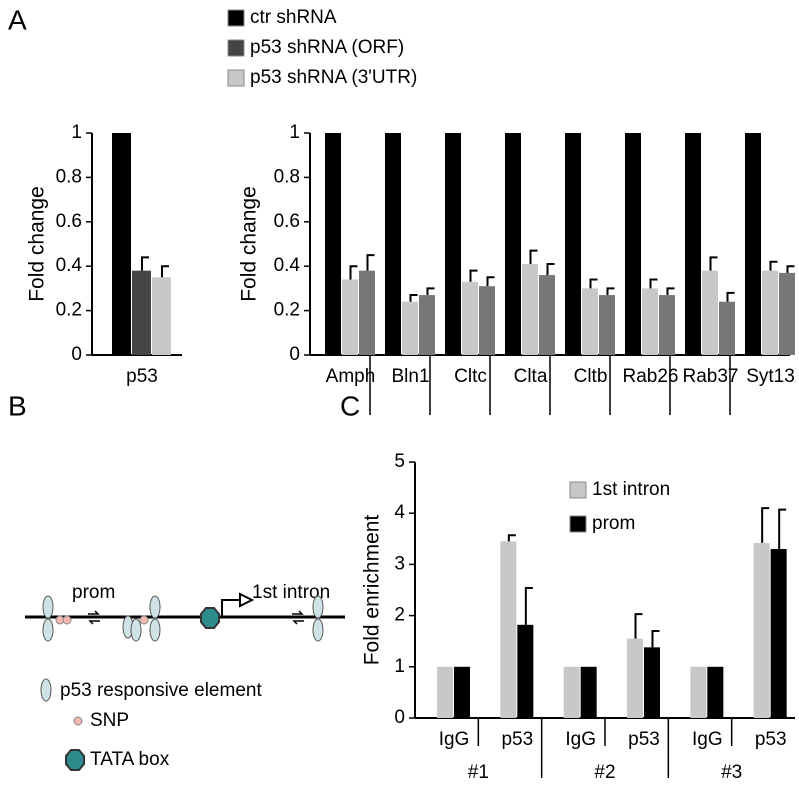  Describe the element at coordinates (350, 405) in the screenshot. I see `panel-label: C` at that location.